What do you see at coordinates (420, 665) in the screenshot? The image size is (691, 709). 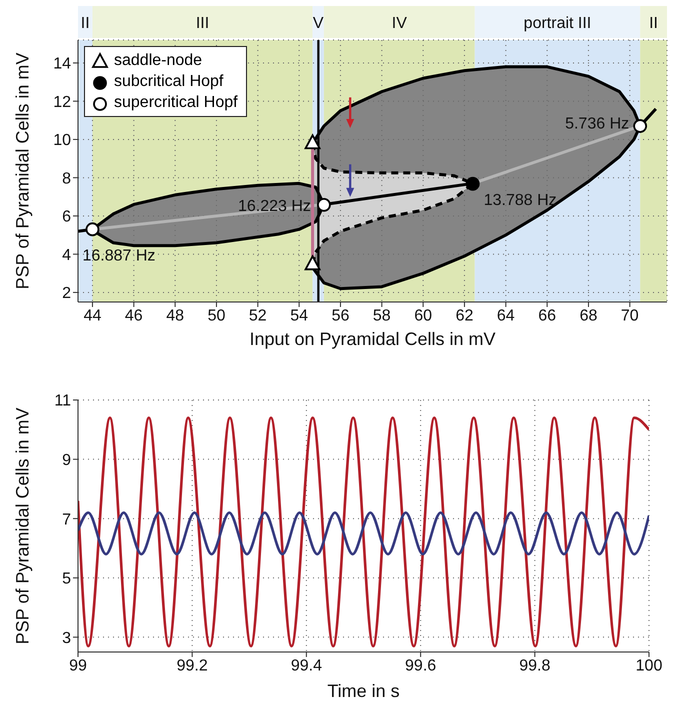 I see `x-tick-label: 99.6` at bounding box center [420, 665].